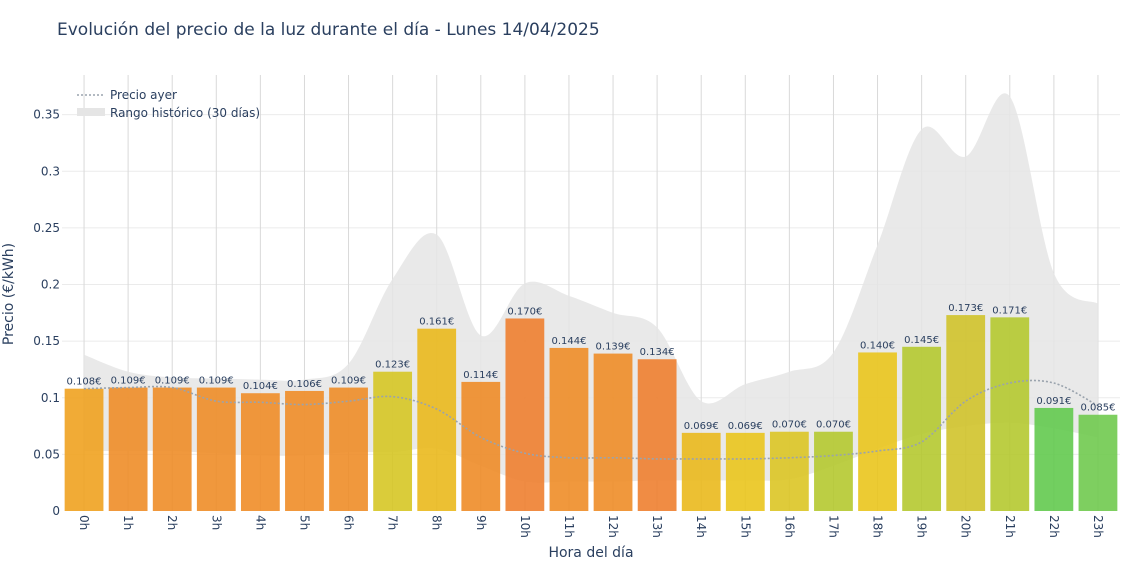  I want to click on bar-value-label: 0.173€, so click(965, 308).